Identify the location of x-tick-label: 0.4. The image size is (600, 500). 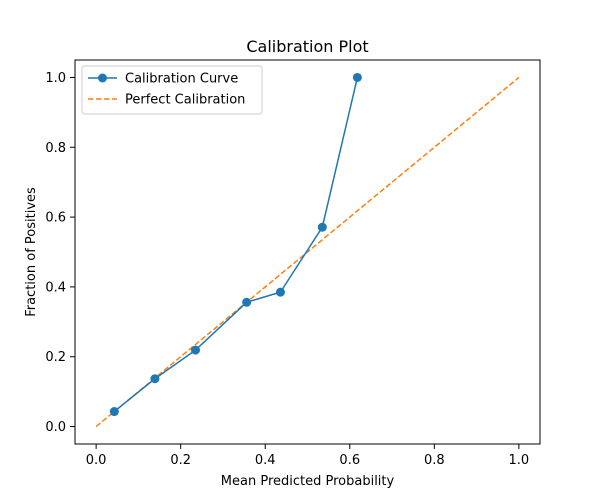
(265, 460).